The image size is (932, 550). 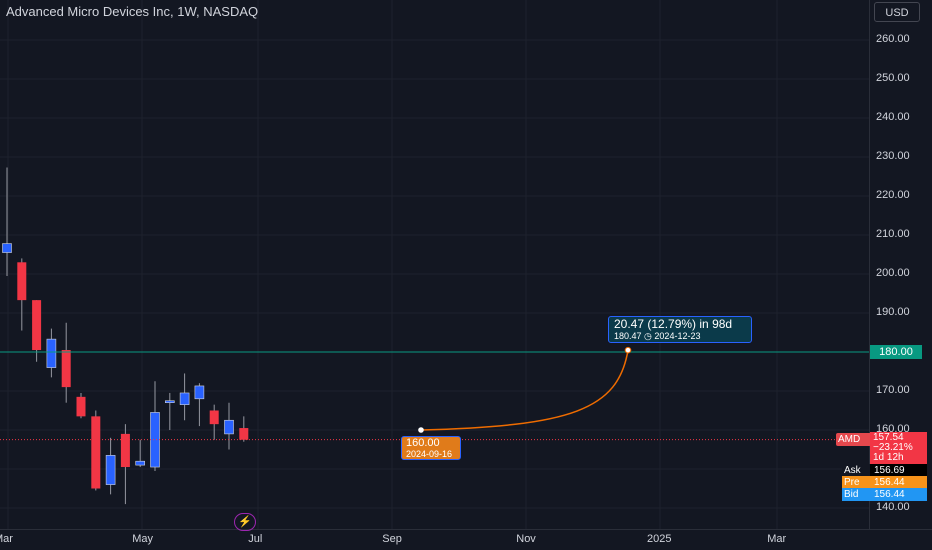 I want to click on last-price-box: 157.54 −23.21% 1d 12h, so click(x=898, y=448).